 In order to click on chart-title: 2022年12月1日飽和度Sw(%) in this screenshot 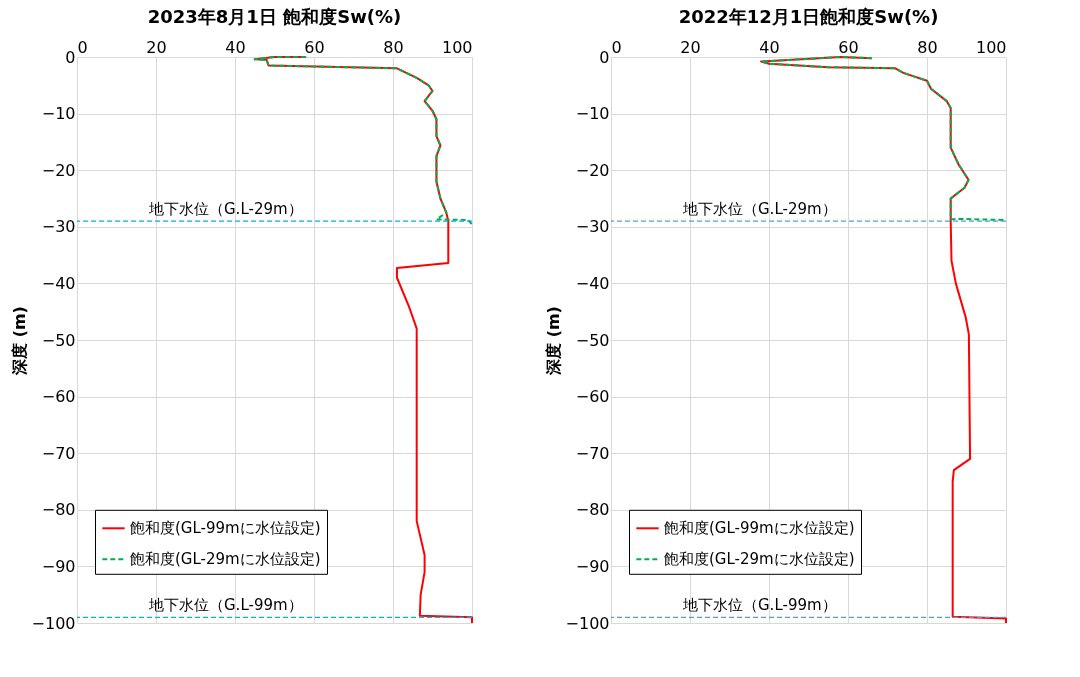, I will do `click(808, 16)`.